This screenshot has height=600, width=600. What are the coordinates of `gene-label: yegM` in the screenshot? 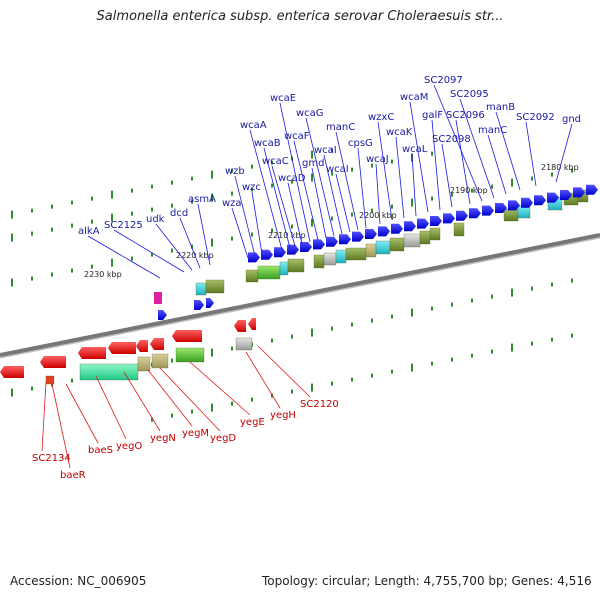 It's located at (195, 433).